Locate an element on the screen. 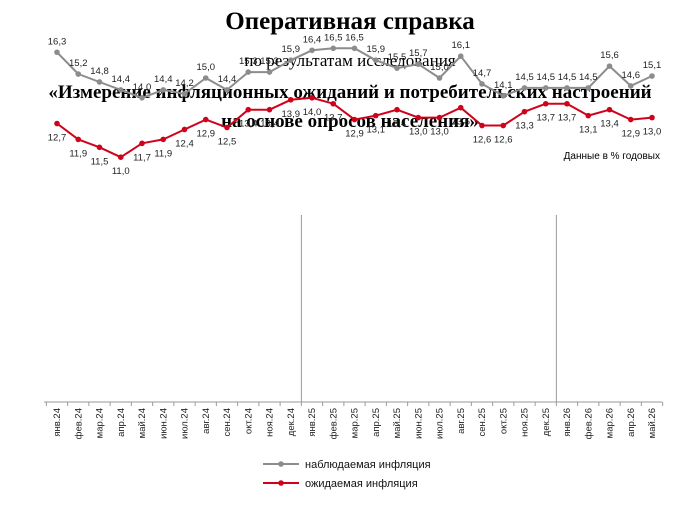  x-tick-label: мар.26 is located at coordinates (610, 423).